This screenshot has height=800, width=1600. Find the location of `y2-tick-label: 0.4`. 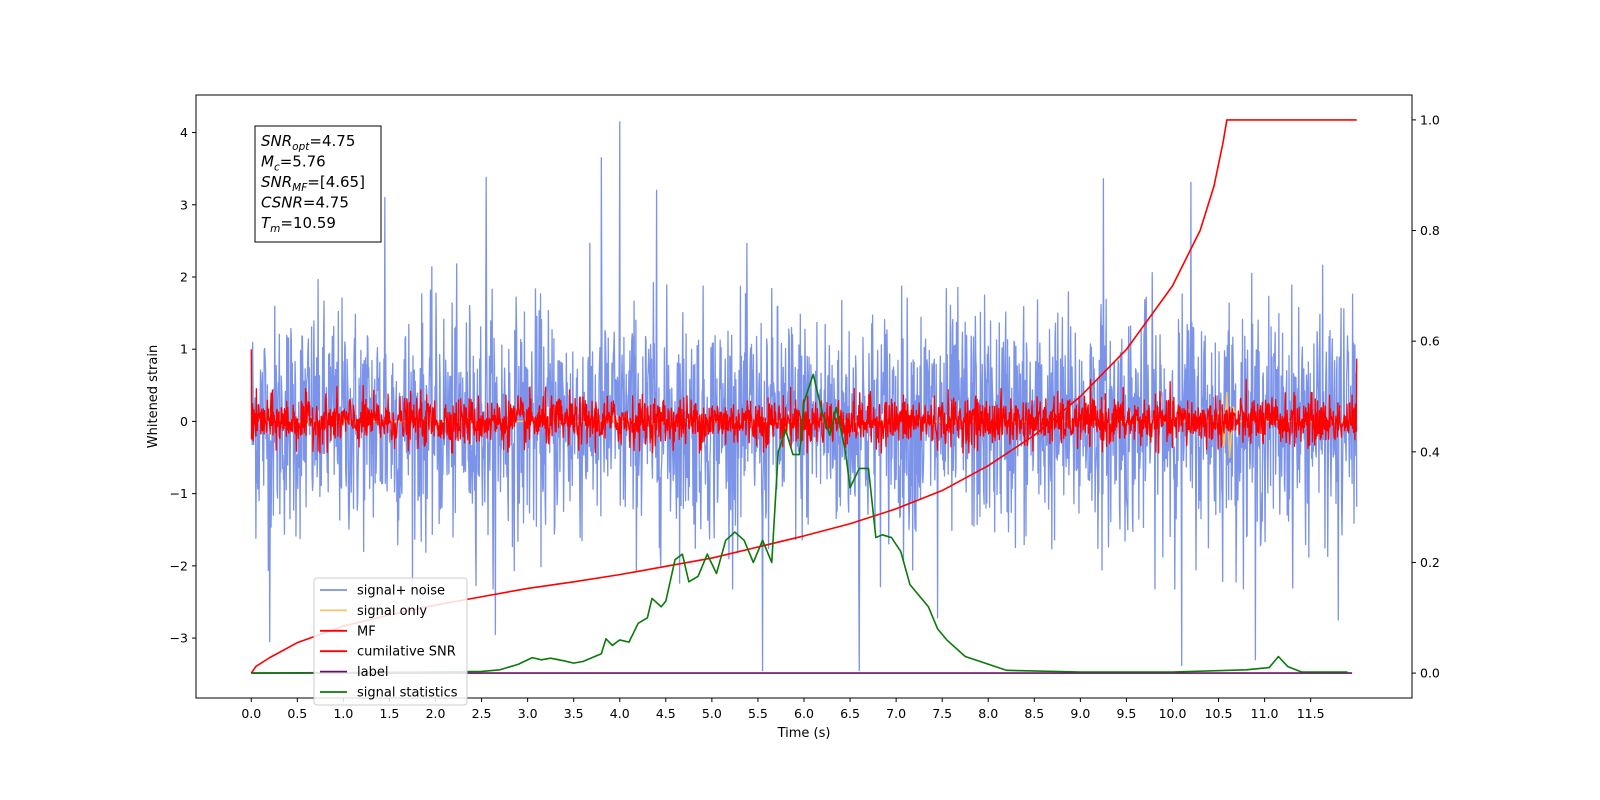

y2-tick-label: 0.4 is located at coordinates (1430, 451).